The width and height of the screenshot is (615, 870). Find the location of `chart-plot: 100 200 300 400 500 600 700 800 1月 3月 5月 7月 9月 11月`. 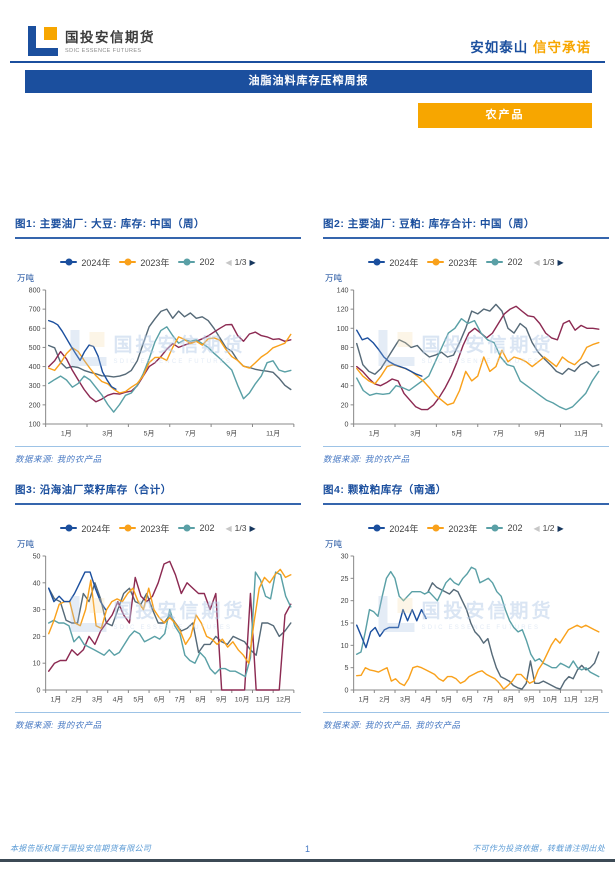

chart-plot: 100 200 300 400 500 600 700 800 1月 3月 5月 7月 9月 11月 is located at coordinates (162, 363).